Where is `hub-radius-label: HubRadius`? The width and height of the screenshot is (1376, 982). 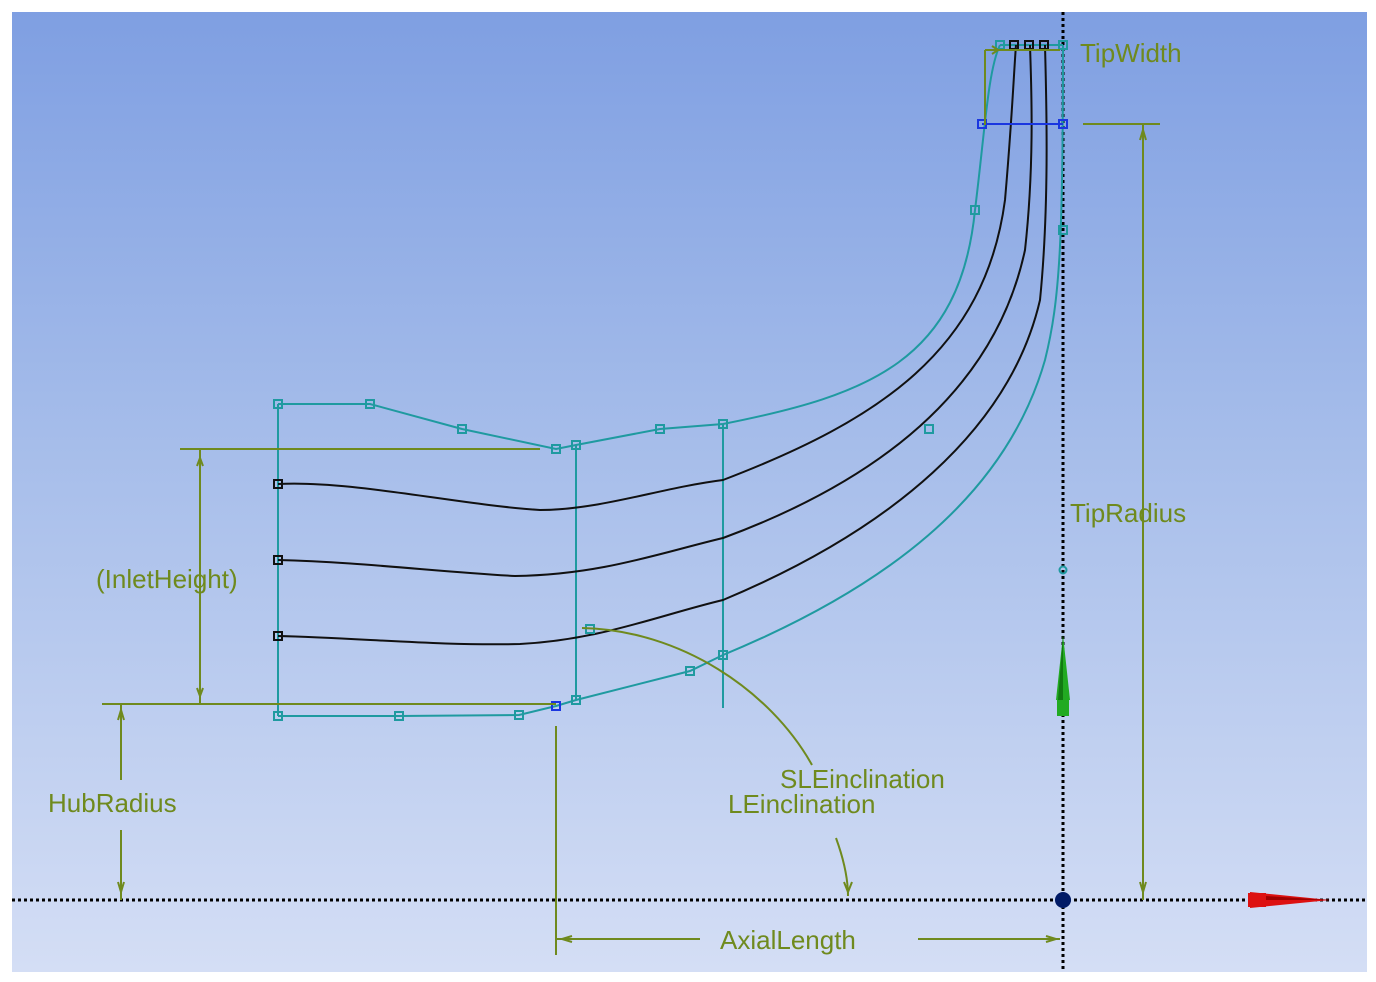 hub-radius-label: HubRadius is located at coordinates (112, 803).